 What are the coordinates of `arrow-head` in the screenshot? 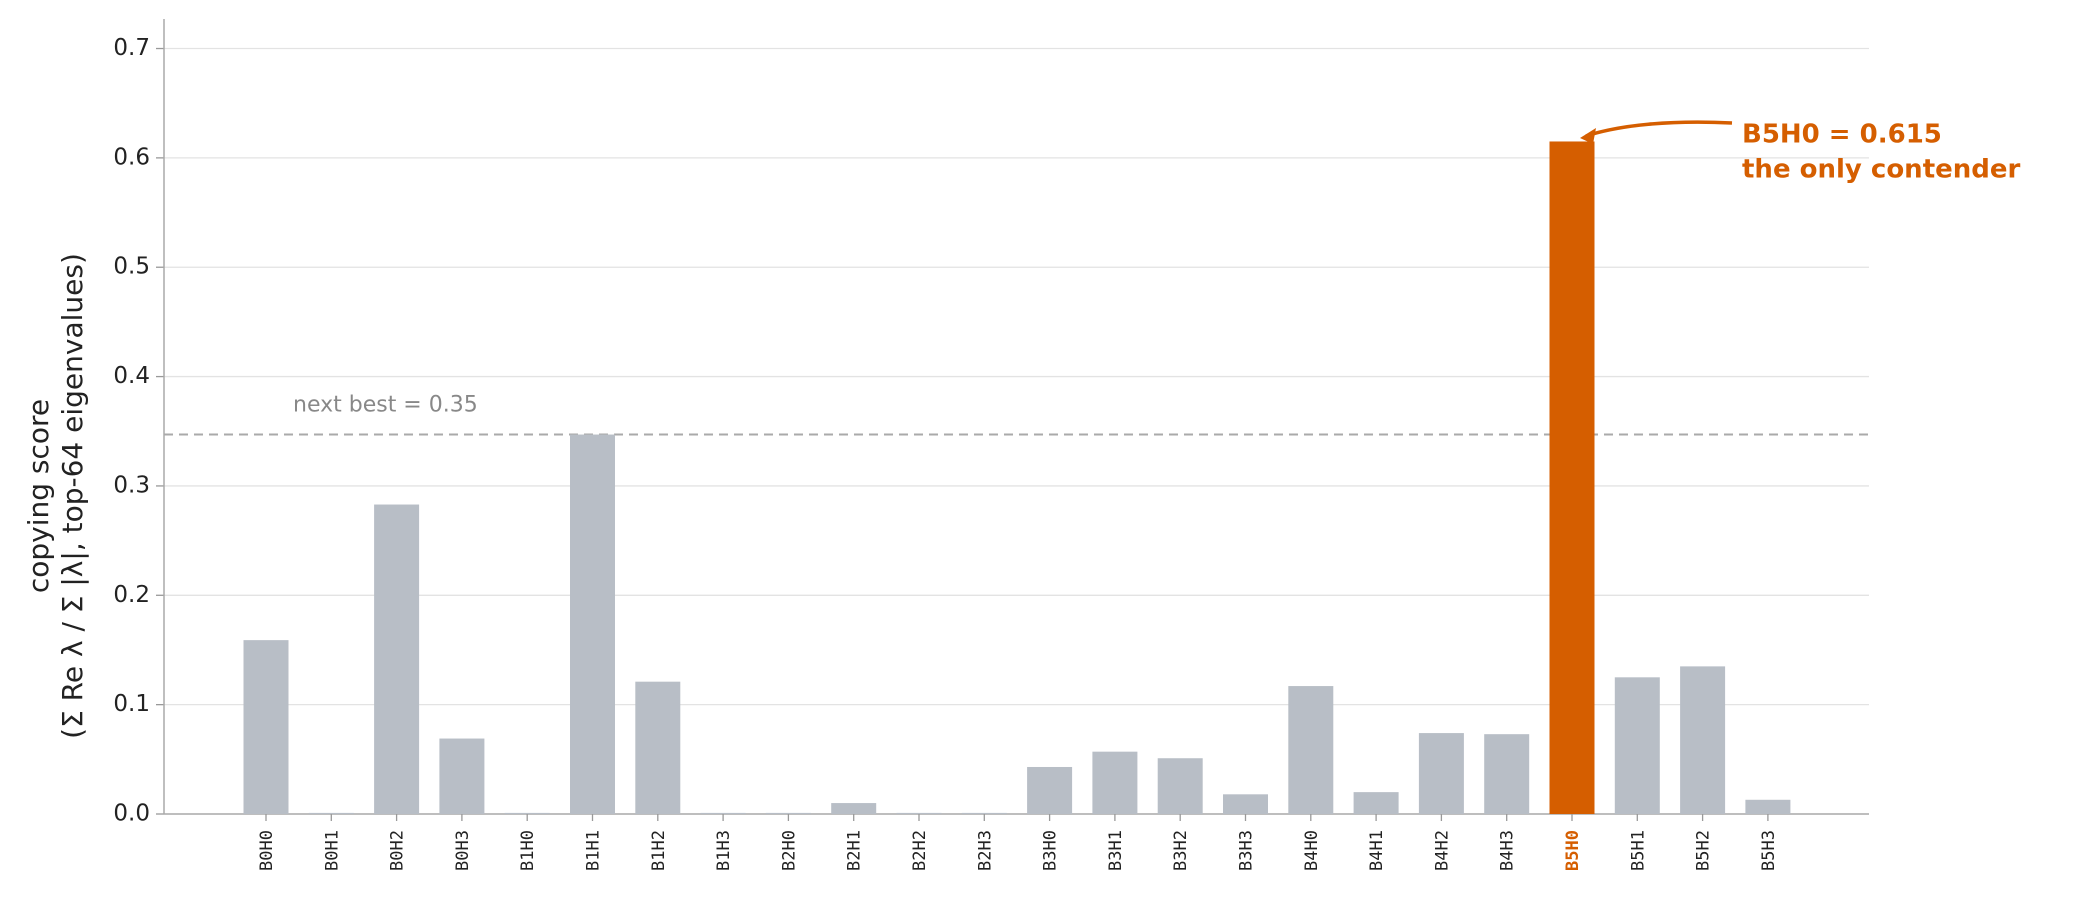 It's located at (1588, 136).